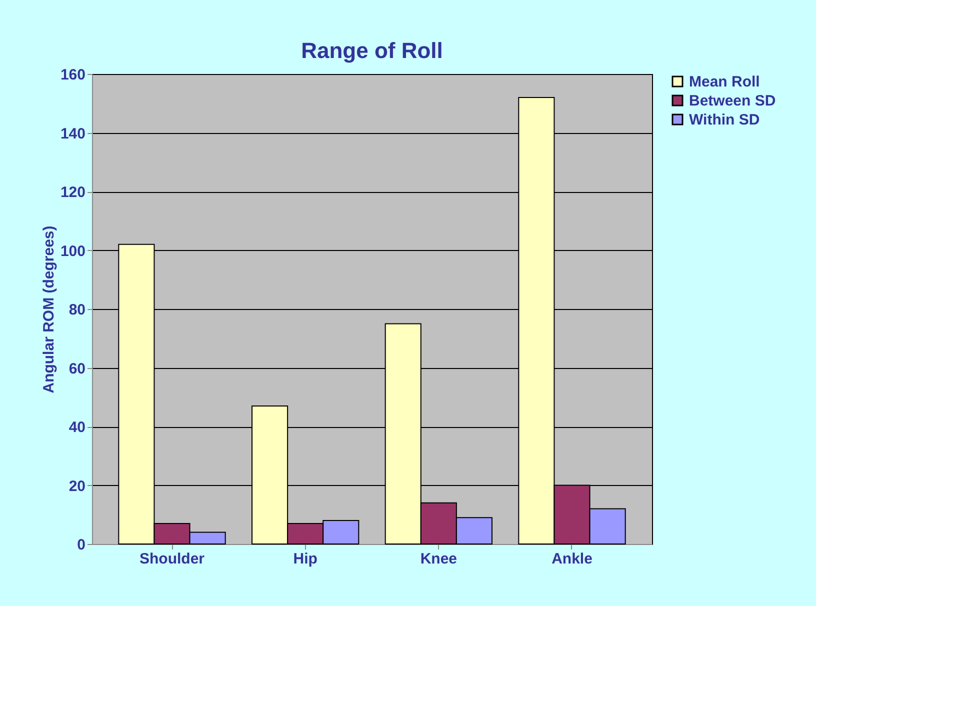  Describe the element at coordinates (73, 75) in the screenshot. I see `y-tick-label: 160` at that location.